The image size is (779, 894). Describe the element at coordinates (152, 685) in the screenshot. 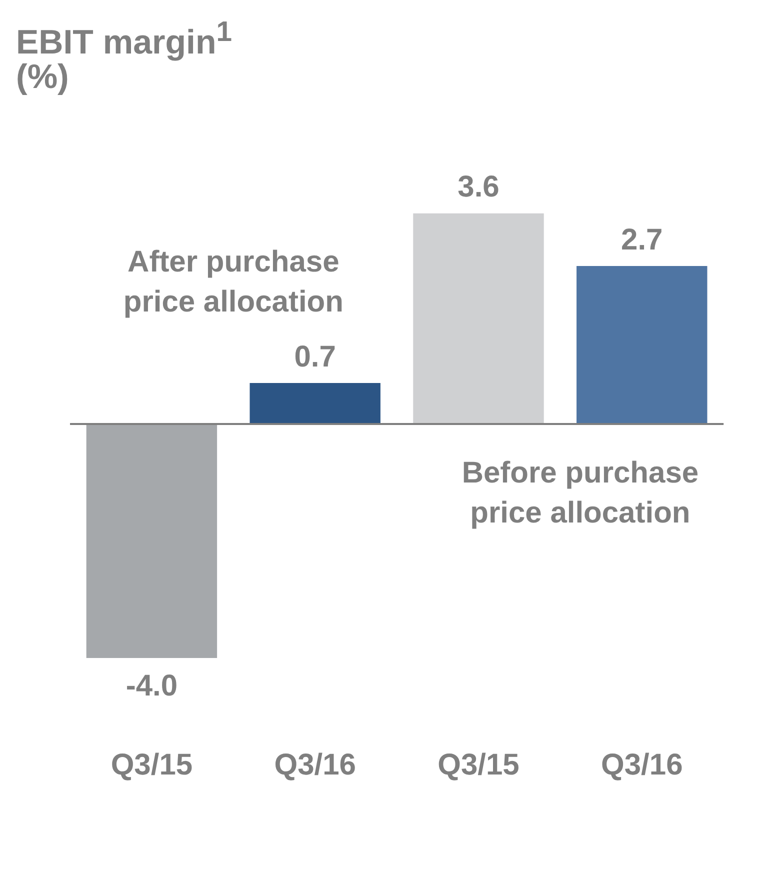

I see `data-label: -4.0` at that location.